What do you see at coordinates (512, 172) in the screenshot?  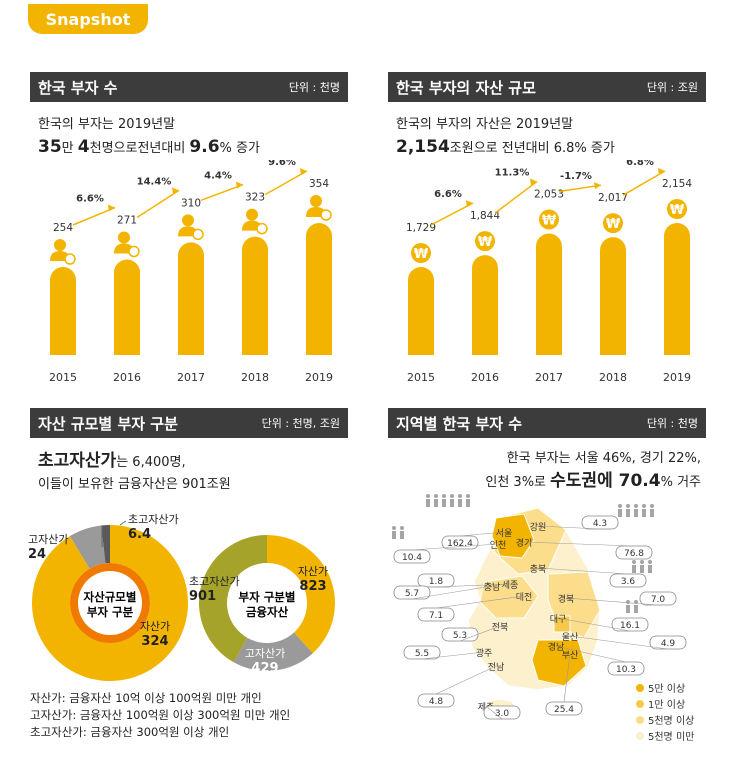 I see `growth-label: 11.3%` at bounding box center [512, 172].